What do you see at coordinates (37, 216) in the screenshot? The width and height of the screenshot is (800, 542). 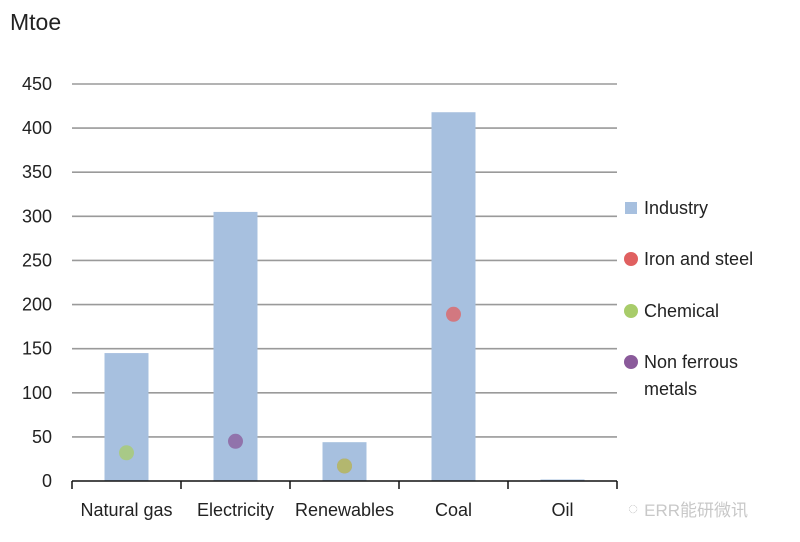 I see `y-tick-label: 300` at bounding box center [37, 216].